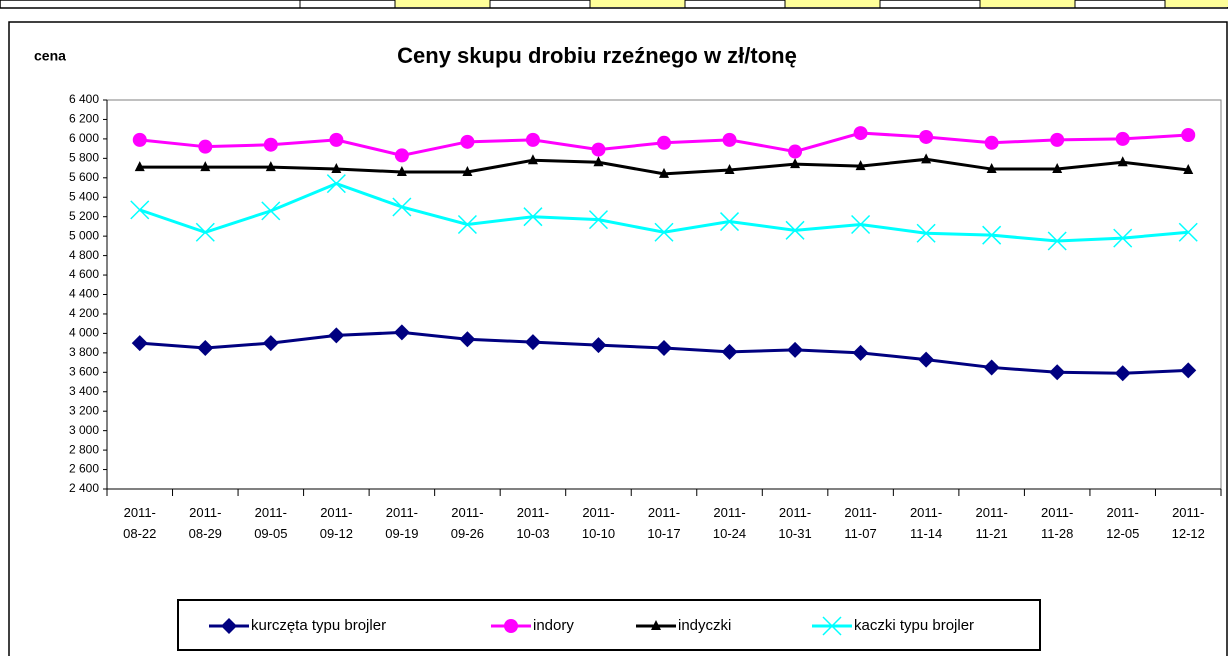 This screenshot has height=656, width=1228. Describe the element at coordinates (402, 523) in the screenshot. I see `x-tick-label: 2011-09-19` at that location.